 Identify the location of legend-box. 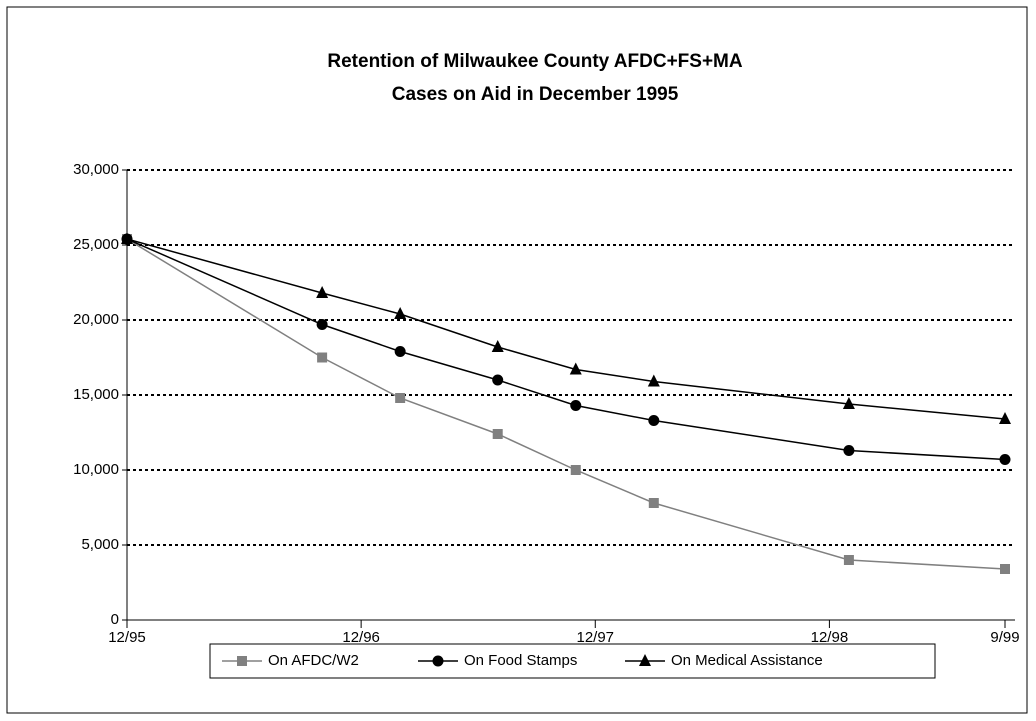
(572, 661).